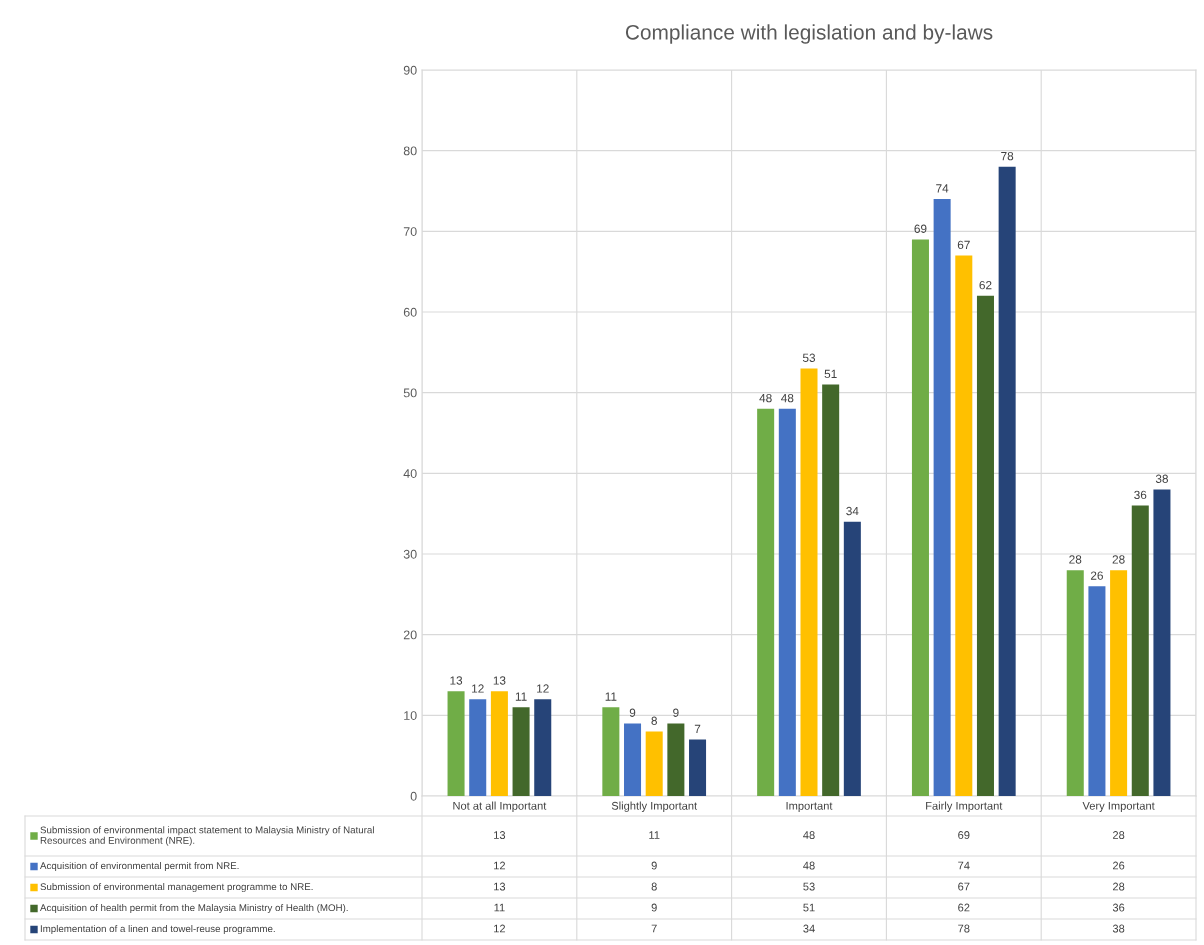  I want to click on x-tick-label: Important, so click(809, 806).